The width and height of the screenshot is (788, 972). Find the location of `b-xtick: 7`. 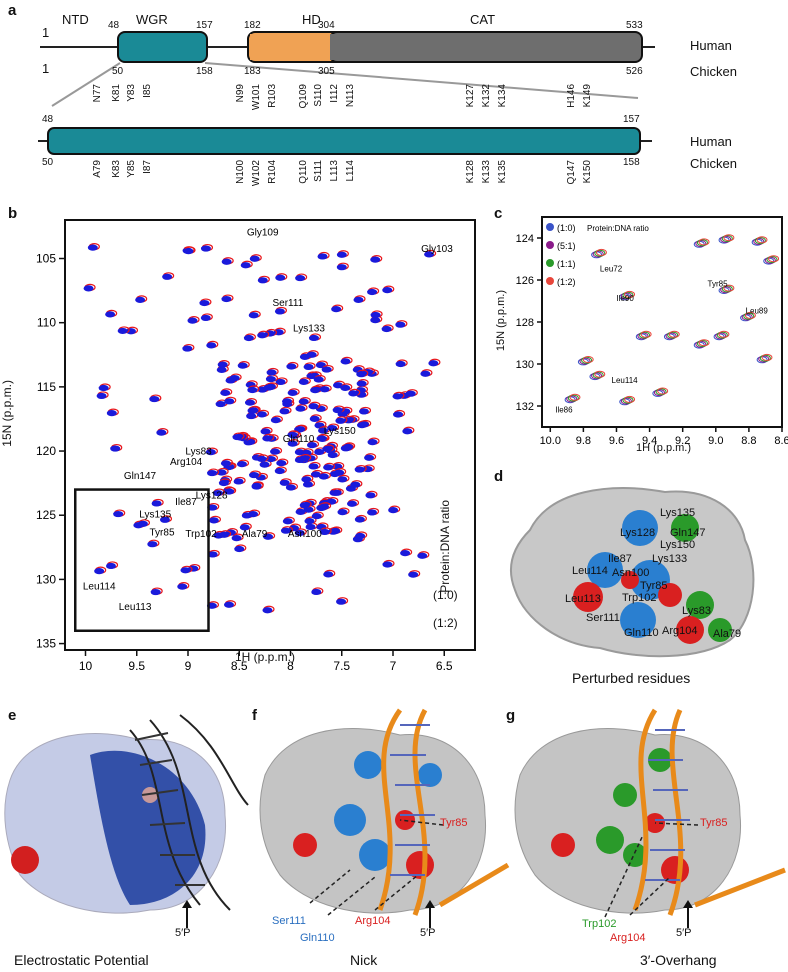

b-xtick: 7 is located at coordinates (393, 664).